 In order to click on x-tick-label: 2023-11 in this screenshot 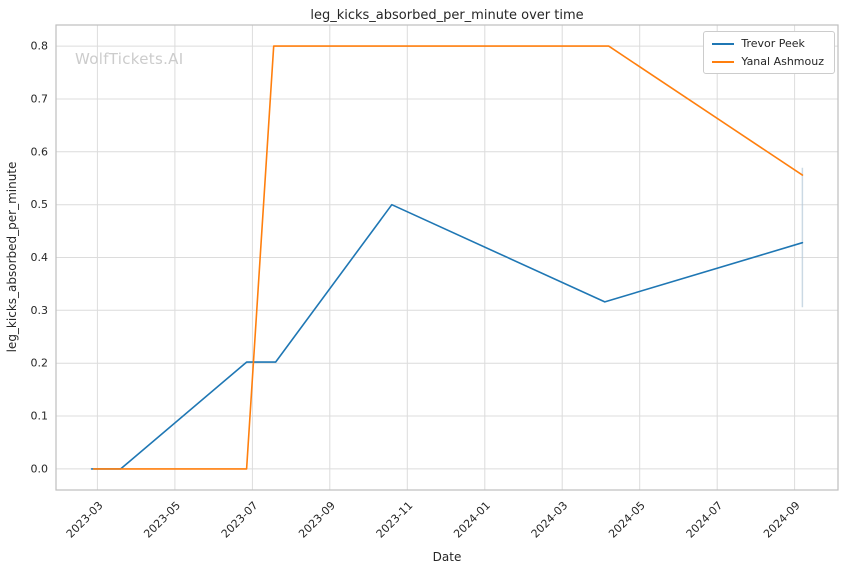, I will do `click(395, 520)`.